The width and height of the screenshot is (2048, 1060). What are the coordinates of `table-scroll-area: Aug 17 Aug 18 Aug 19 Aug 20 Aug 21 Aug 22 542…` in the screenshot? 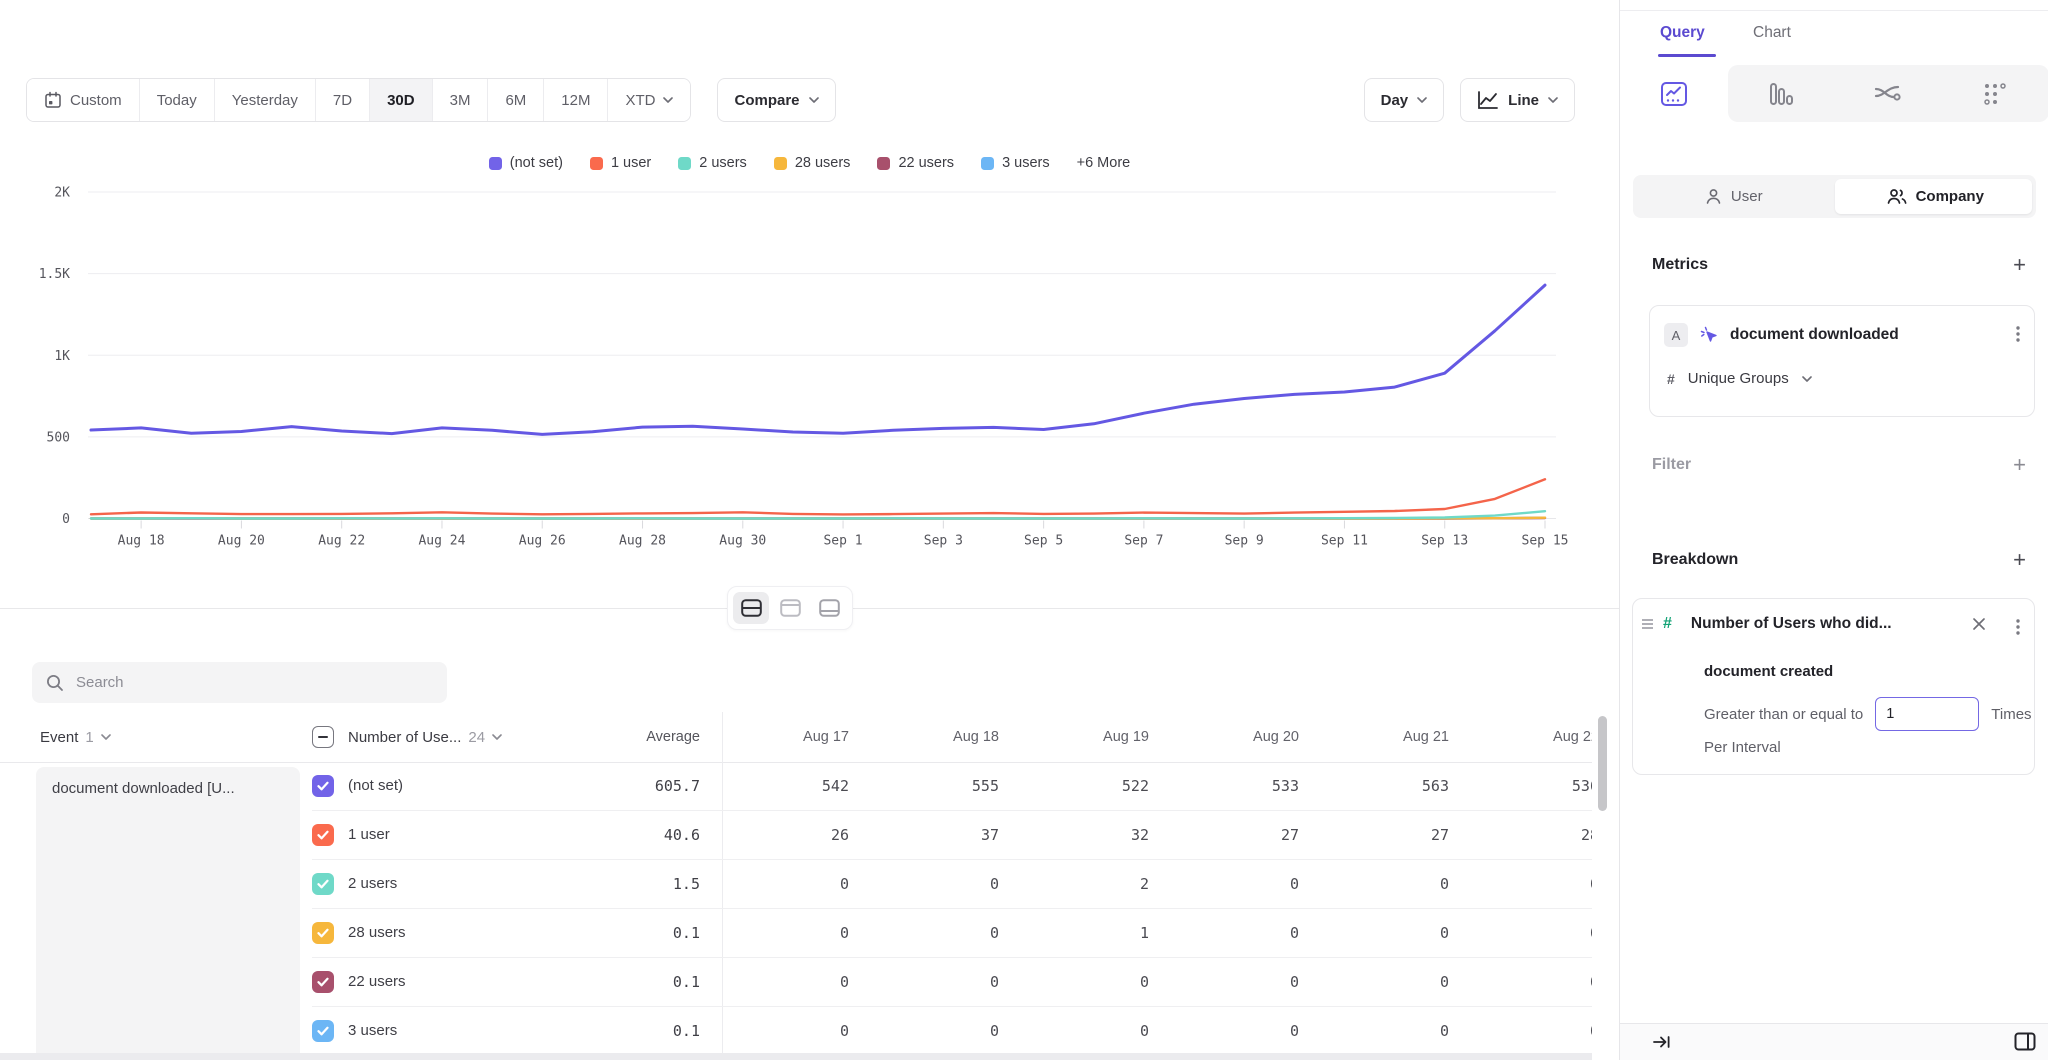 It's located at (1174, 886).